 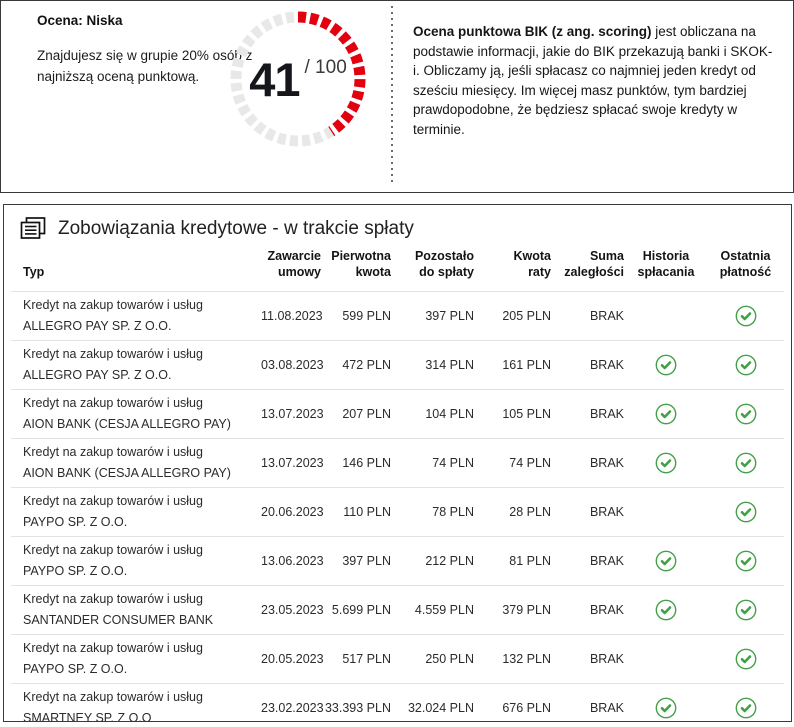 What do you see at coordinates (449, 561) in the screenshot?
I see `cell-remaining-amount: 212 PLN` at bounding box center [449, 561].